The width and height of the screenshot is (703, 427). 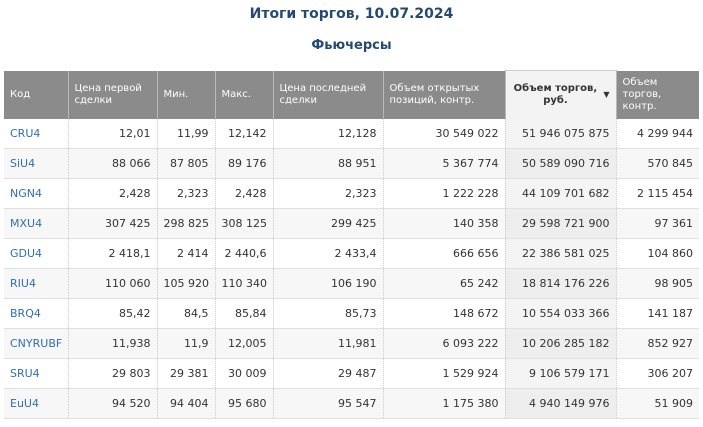 What do you see at coordinates (444, 94) in the screenshot?
I see `column-header-open-interest: Объем открытых позиций, контр.` at bounding box center [444, 94].